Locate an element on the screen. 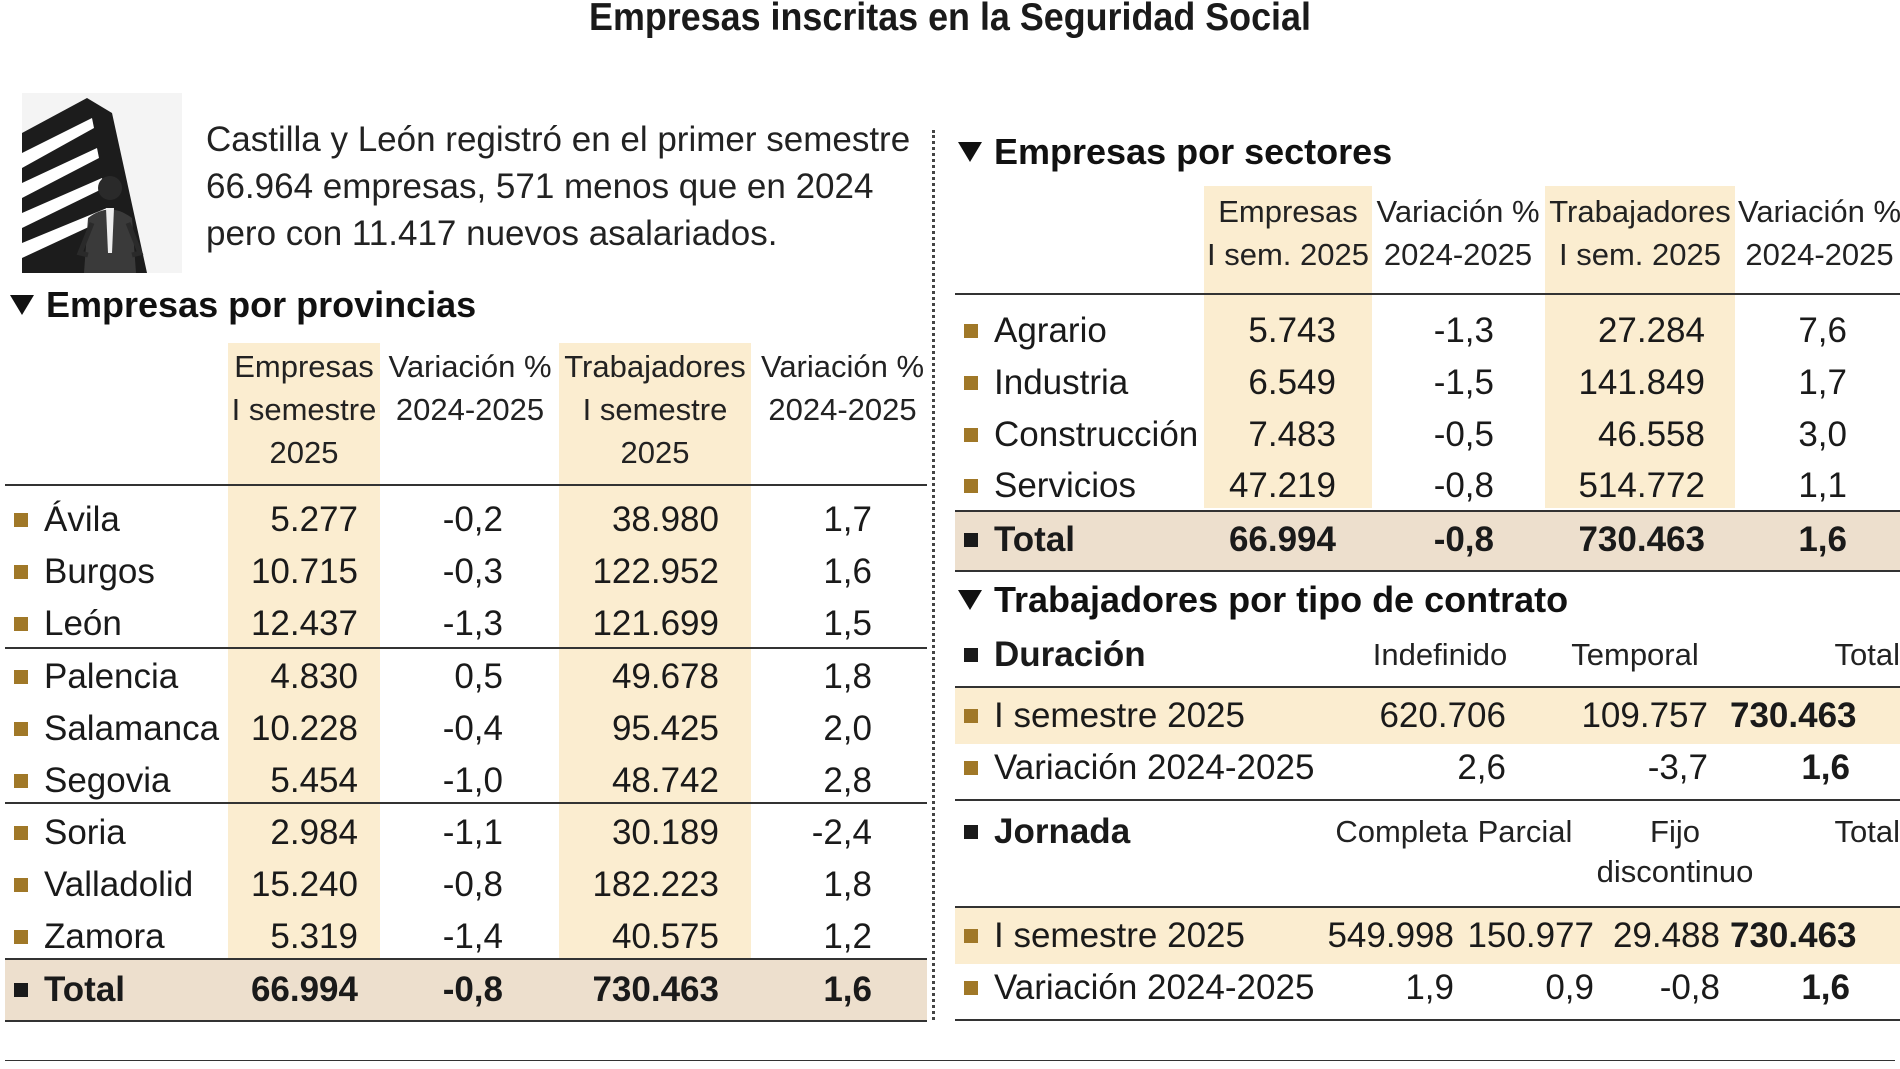  province-name: Salamanca is located at coordinates (132, 728).